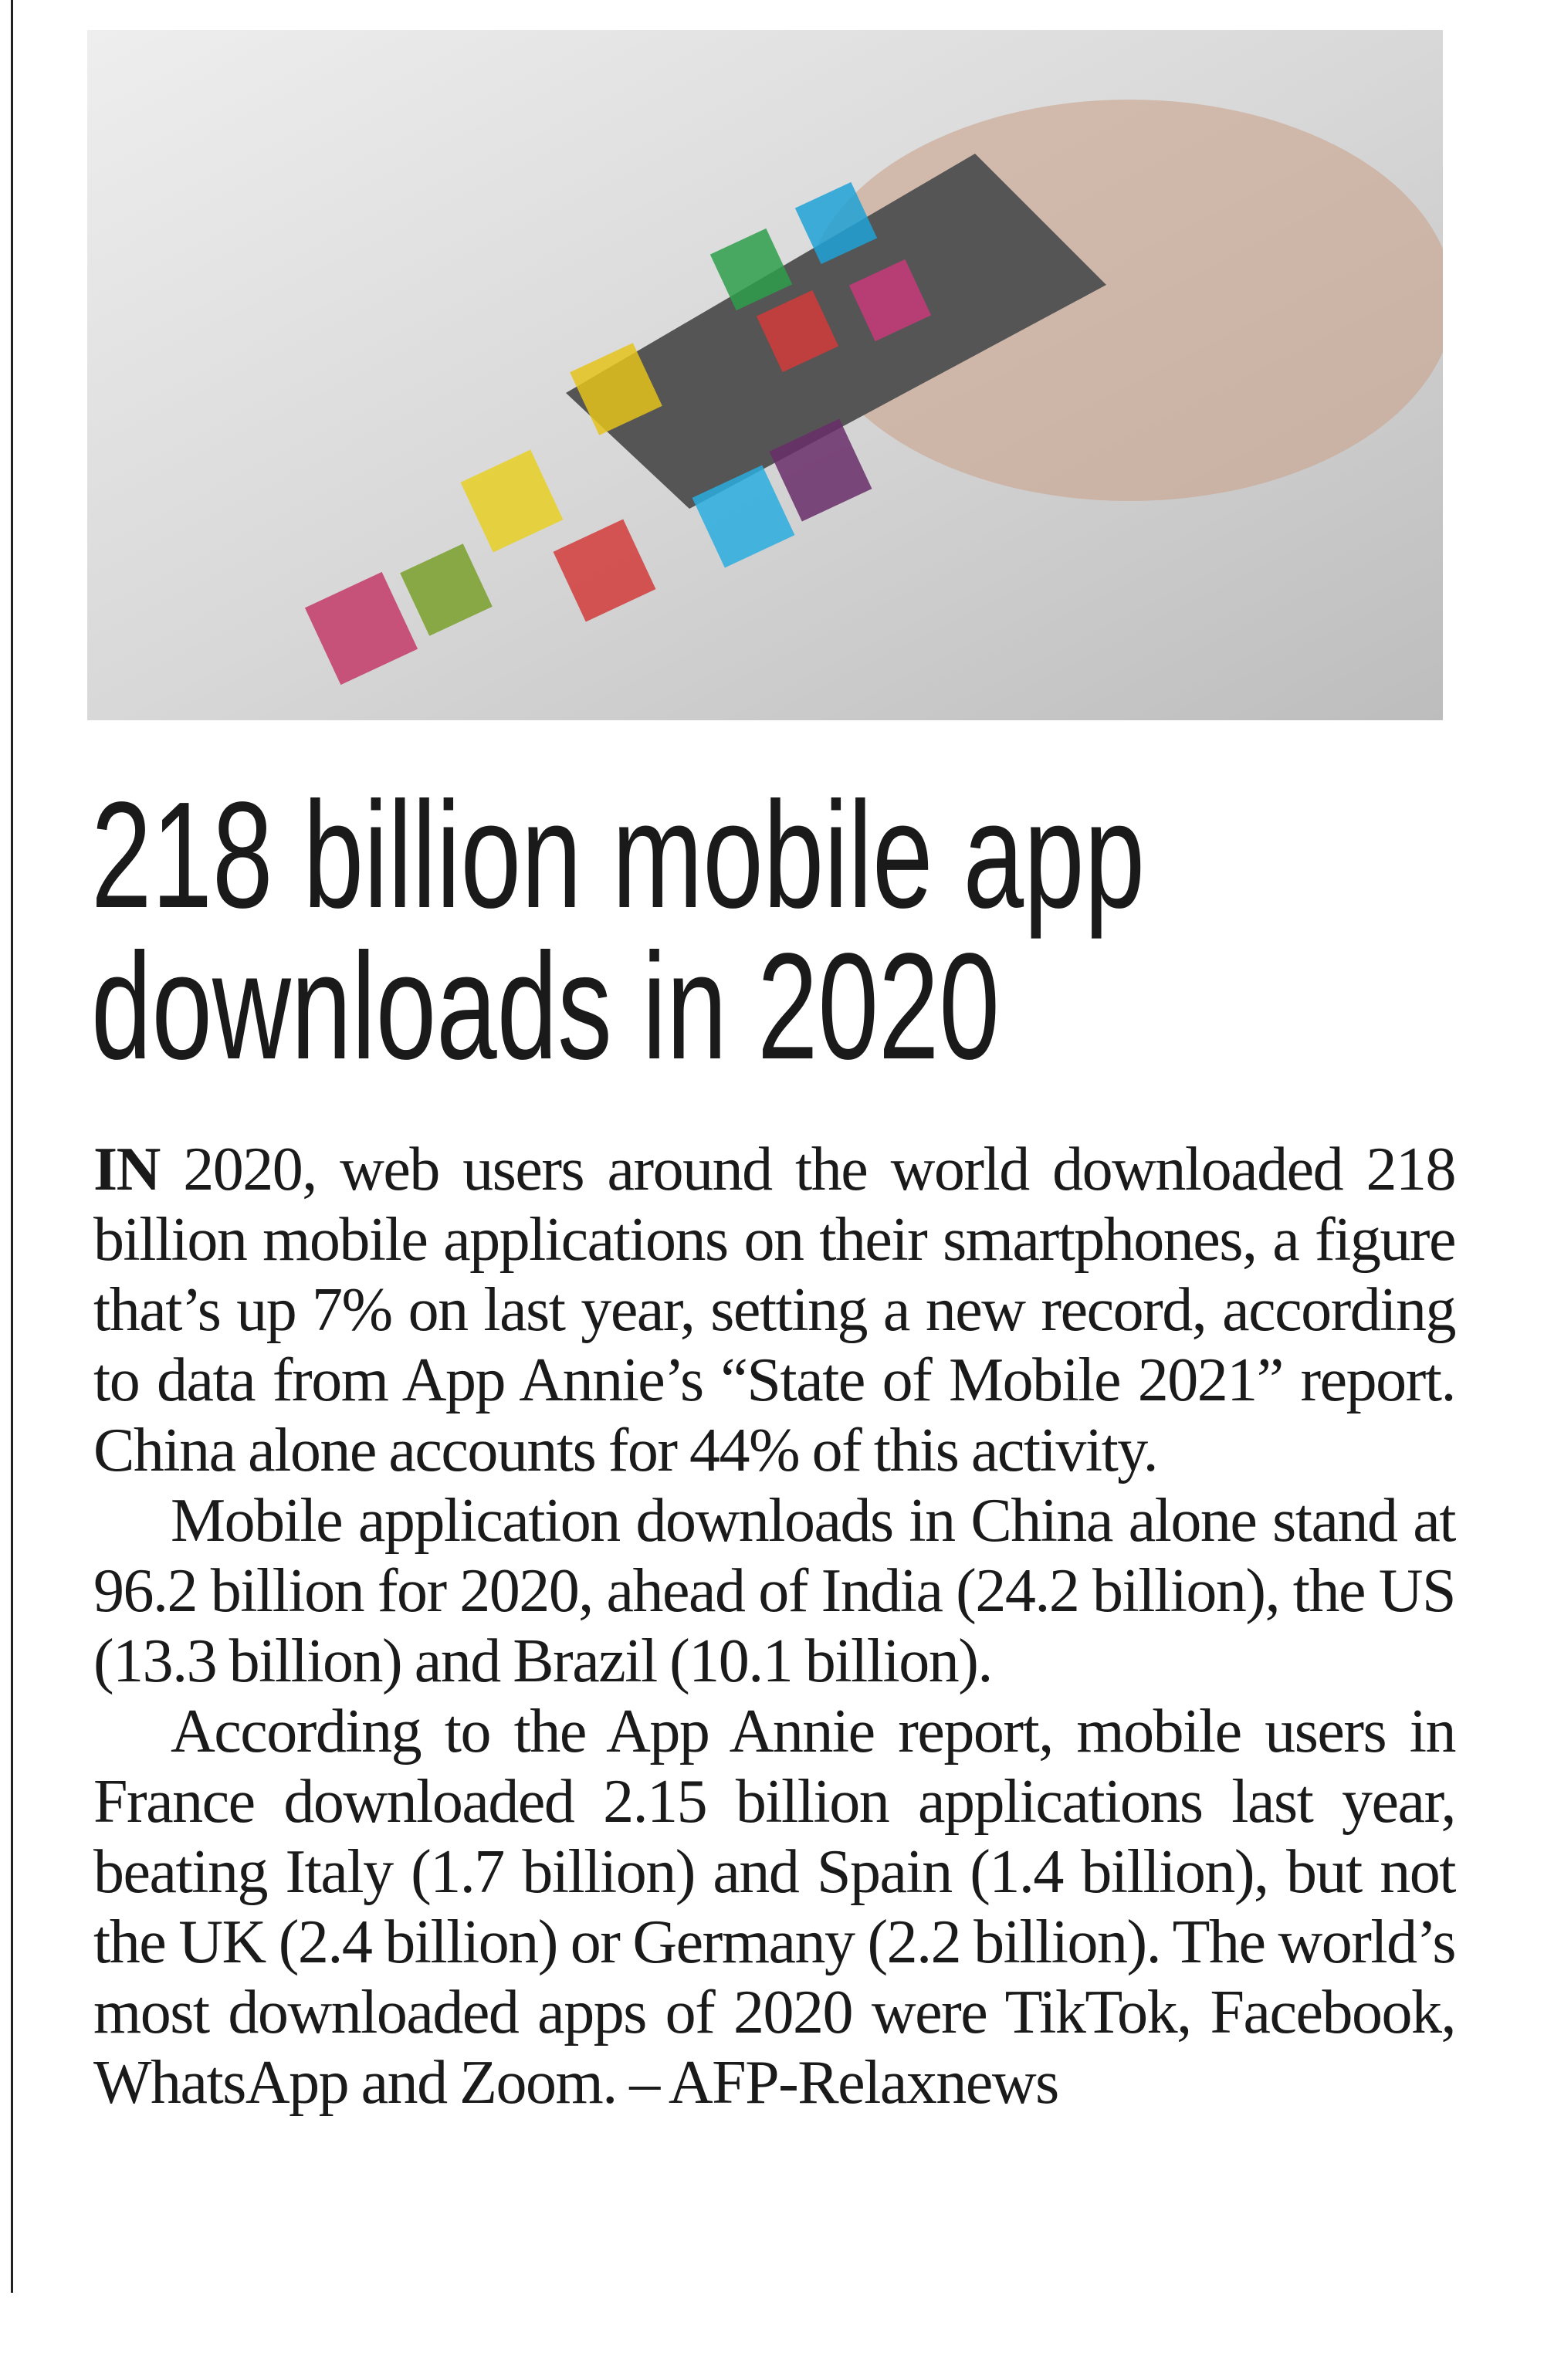  I want to click on byline: AFP-Relaxnews, so click(863, 2083).